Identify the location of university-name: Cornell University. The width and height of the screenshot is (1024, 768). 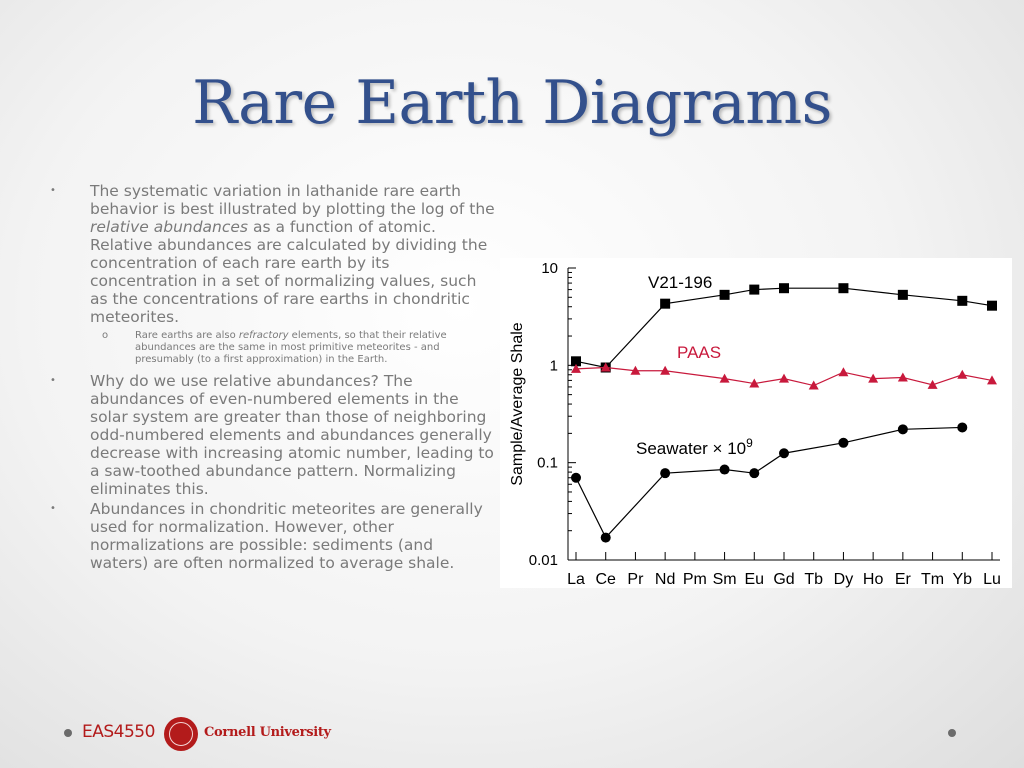
(267, 732).